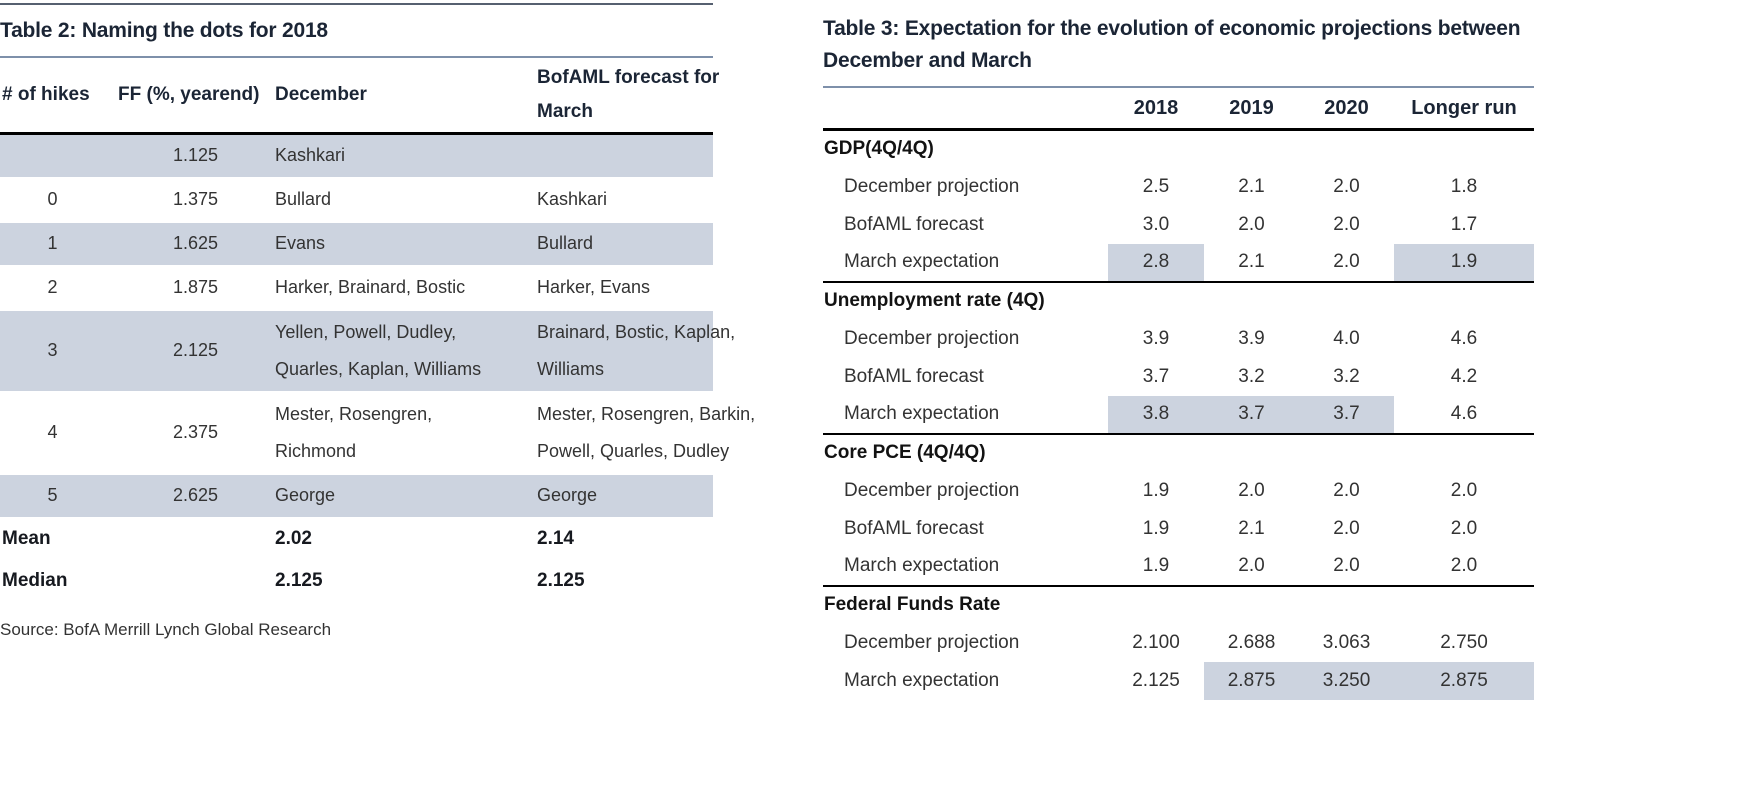  Describe the element at coordinates (555, 538) in the screenshot. I see `table2-summary-march: 2.14` at that location.